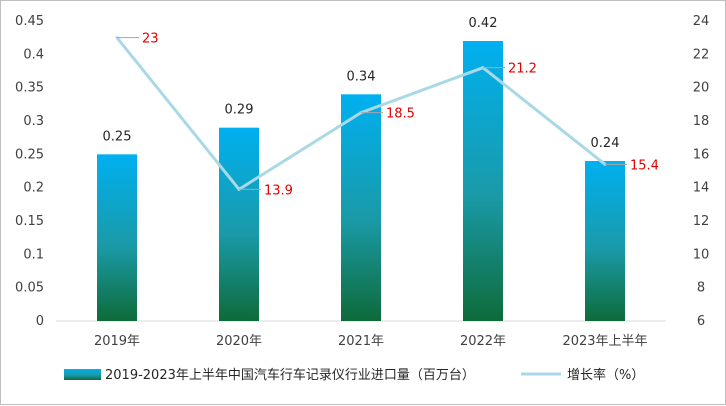  Describe the element at coordinates (239, 341) in the screenshot. I see `category-label: 2020年` at that location.